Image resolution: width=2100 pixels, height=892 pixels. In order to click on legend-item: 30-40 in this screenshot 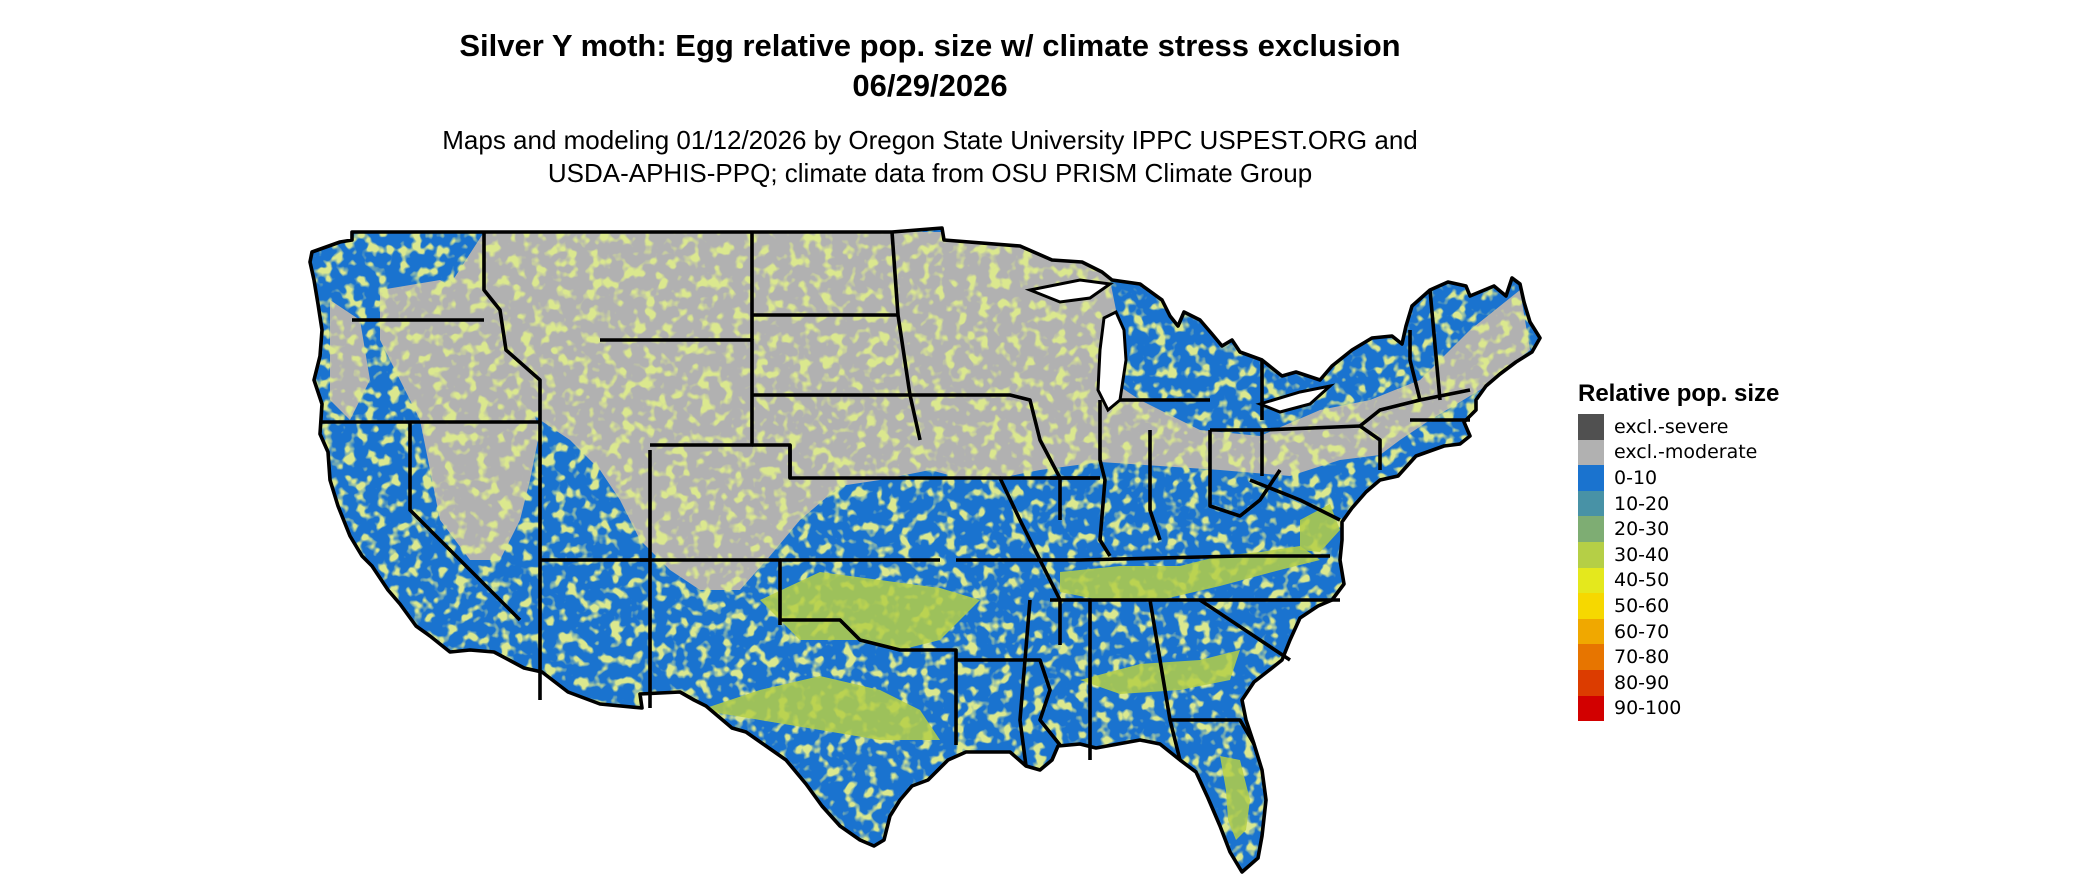, I will do `click(1678, 554)`.